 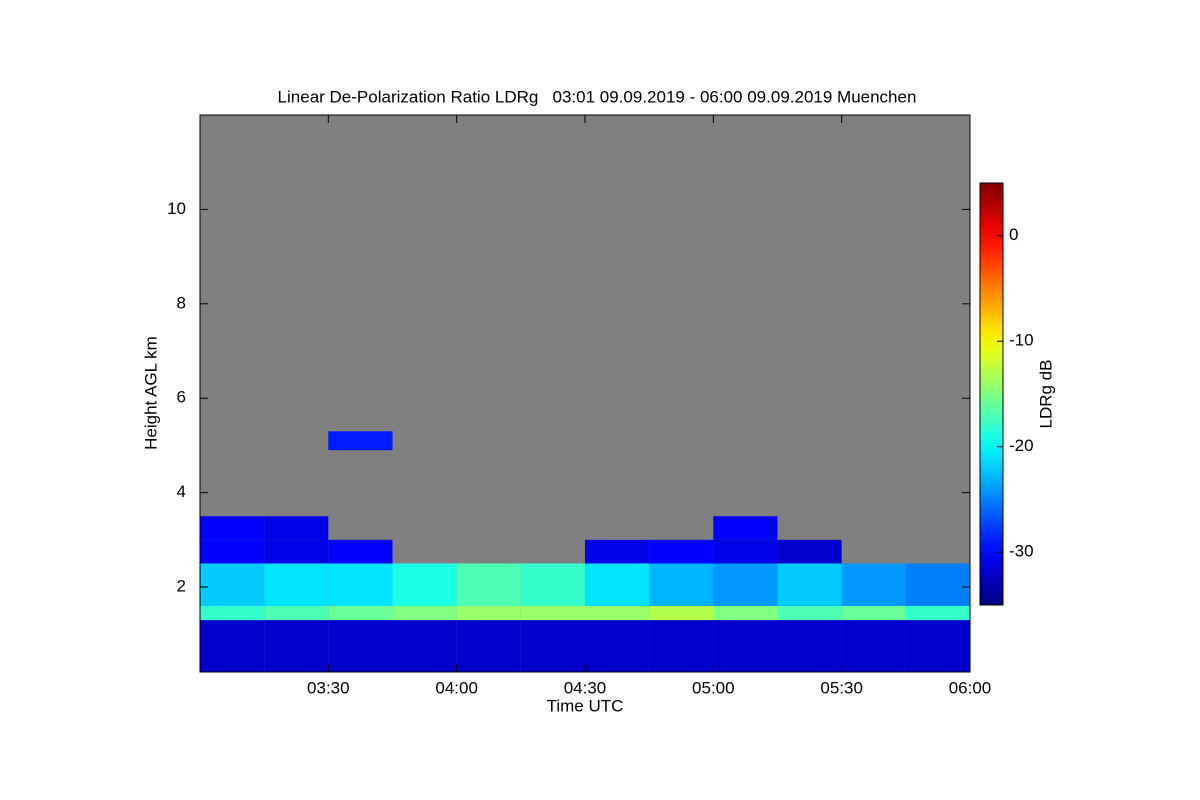 What do you see at coordinates (181, 302) in the screenshot?
I see `y-tick-label: 8` at bounding box center [181, 302].